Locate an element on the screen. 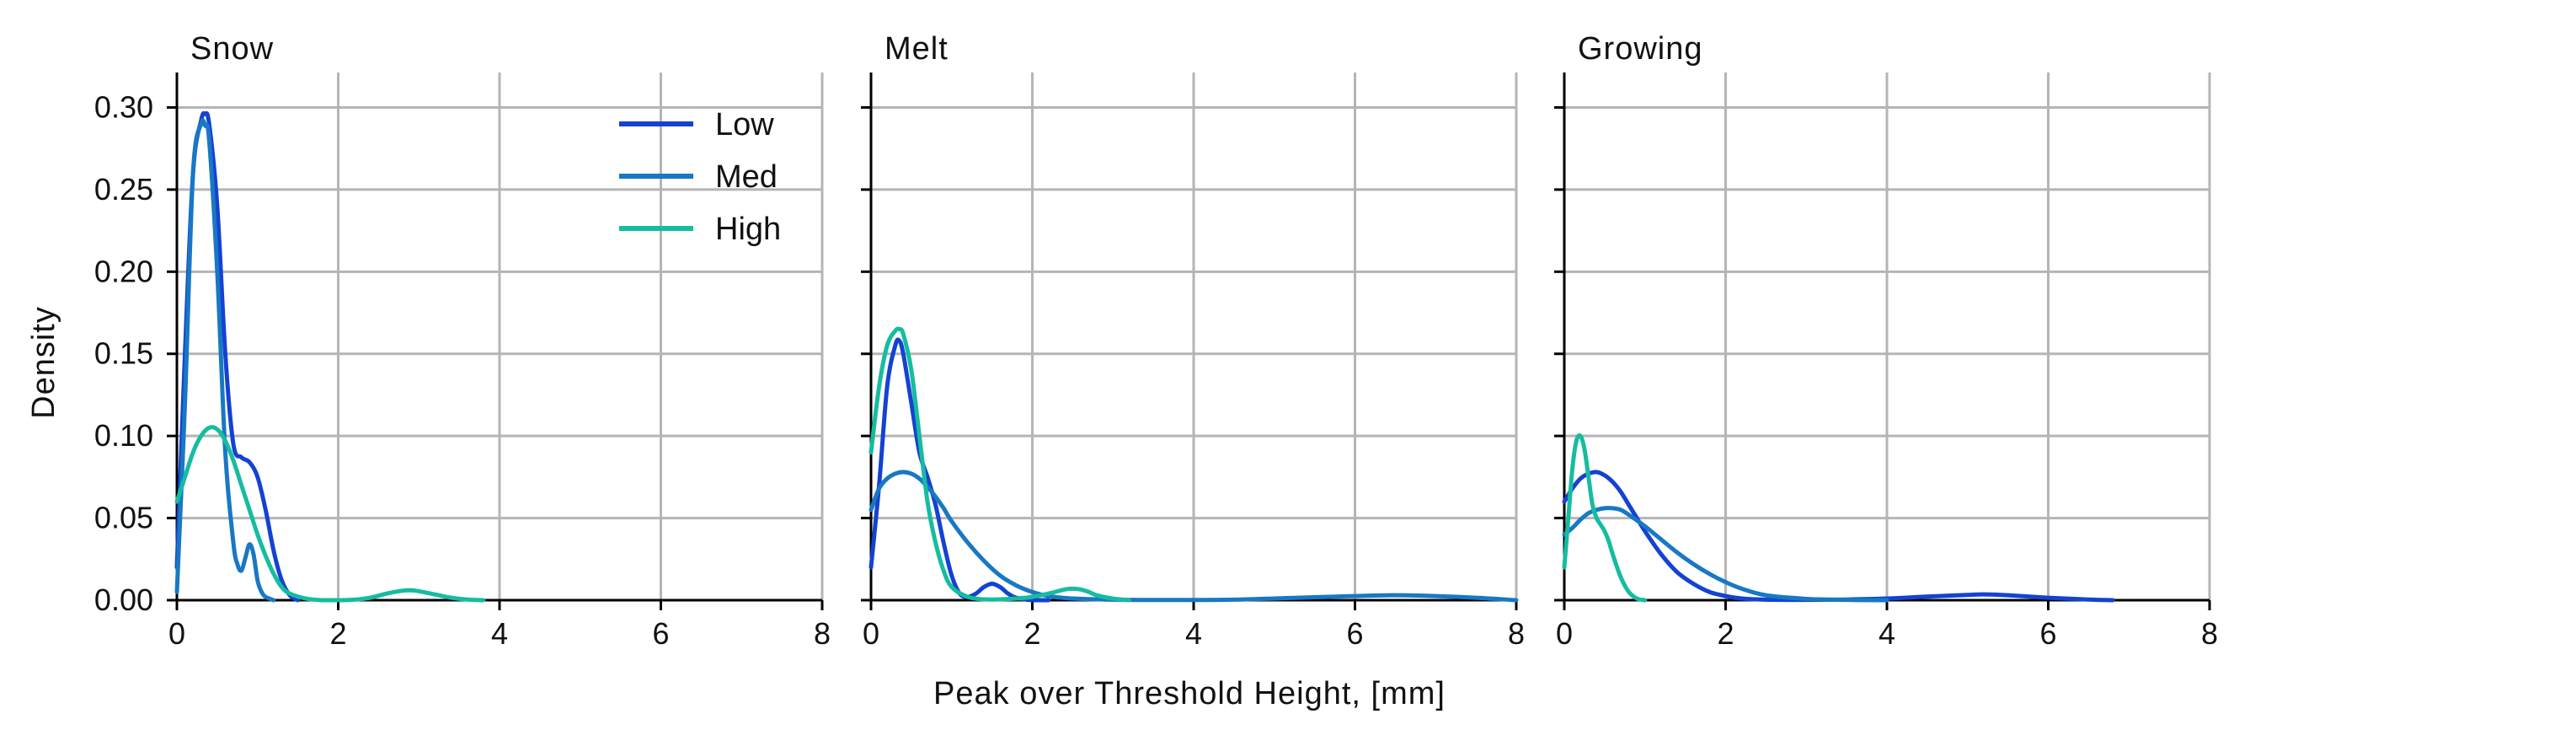  y-tick-label: 0.25 is located at coordinates (123, 189).